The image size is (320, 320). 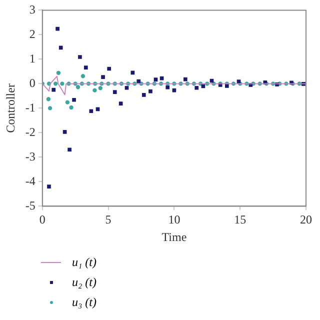 I want to click on y-tick-label: 0, so click(x=32, y=83).